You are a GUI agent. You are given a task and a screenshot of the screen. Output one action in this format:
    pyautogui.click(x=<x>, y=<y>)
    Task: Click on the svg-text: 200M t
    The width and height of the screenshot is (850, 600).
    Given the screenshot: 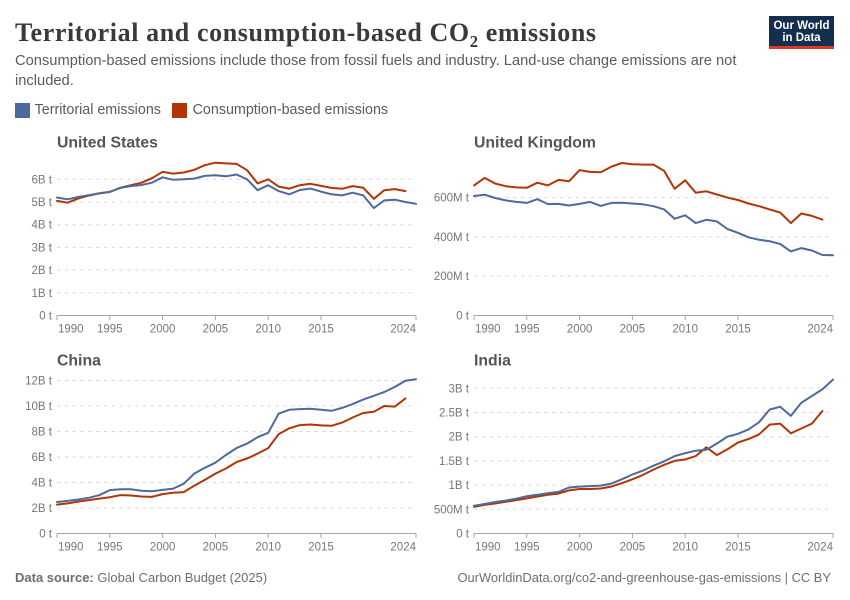 What is the action you would take?
    pyautogui.click(x=452, y=277)
    